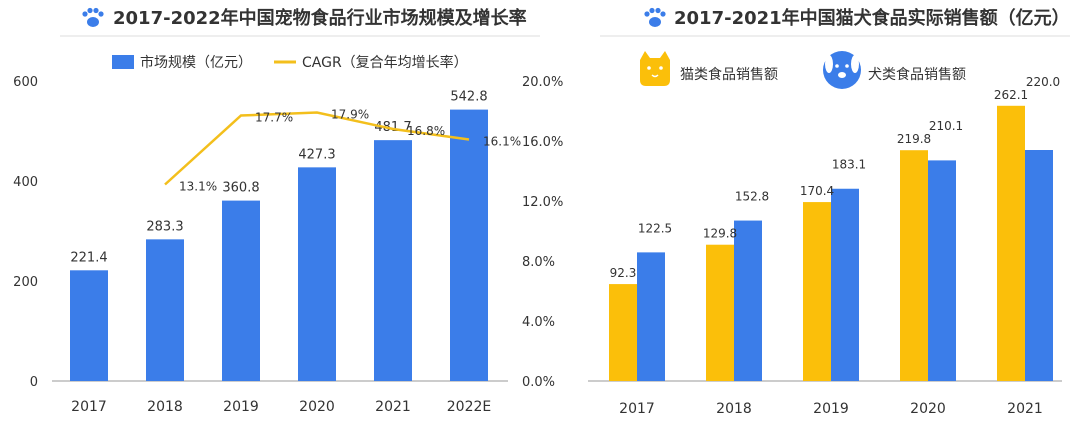 The image size is (1080, 429). I want to click on right-x-tick-label: 2021, so click(1025, 409).